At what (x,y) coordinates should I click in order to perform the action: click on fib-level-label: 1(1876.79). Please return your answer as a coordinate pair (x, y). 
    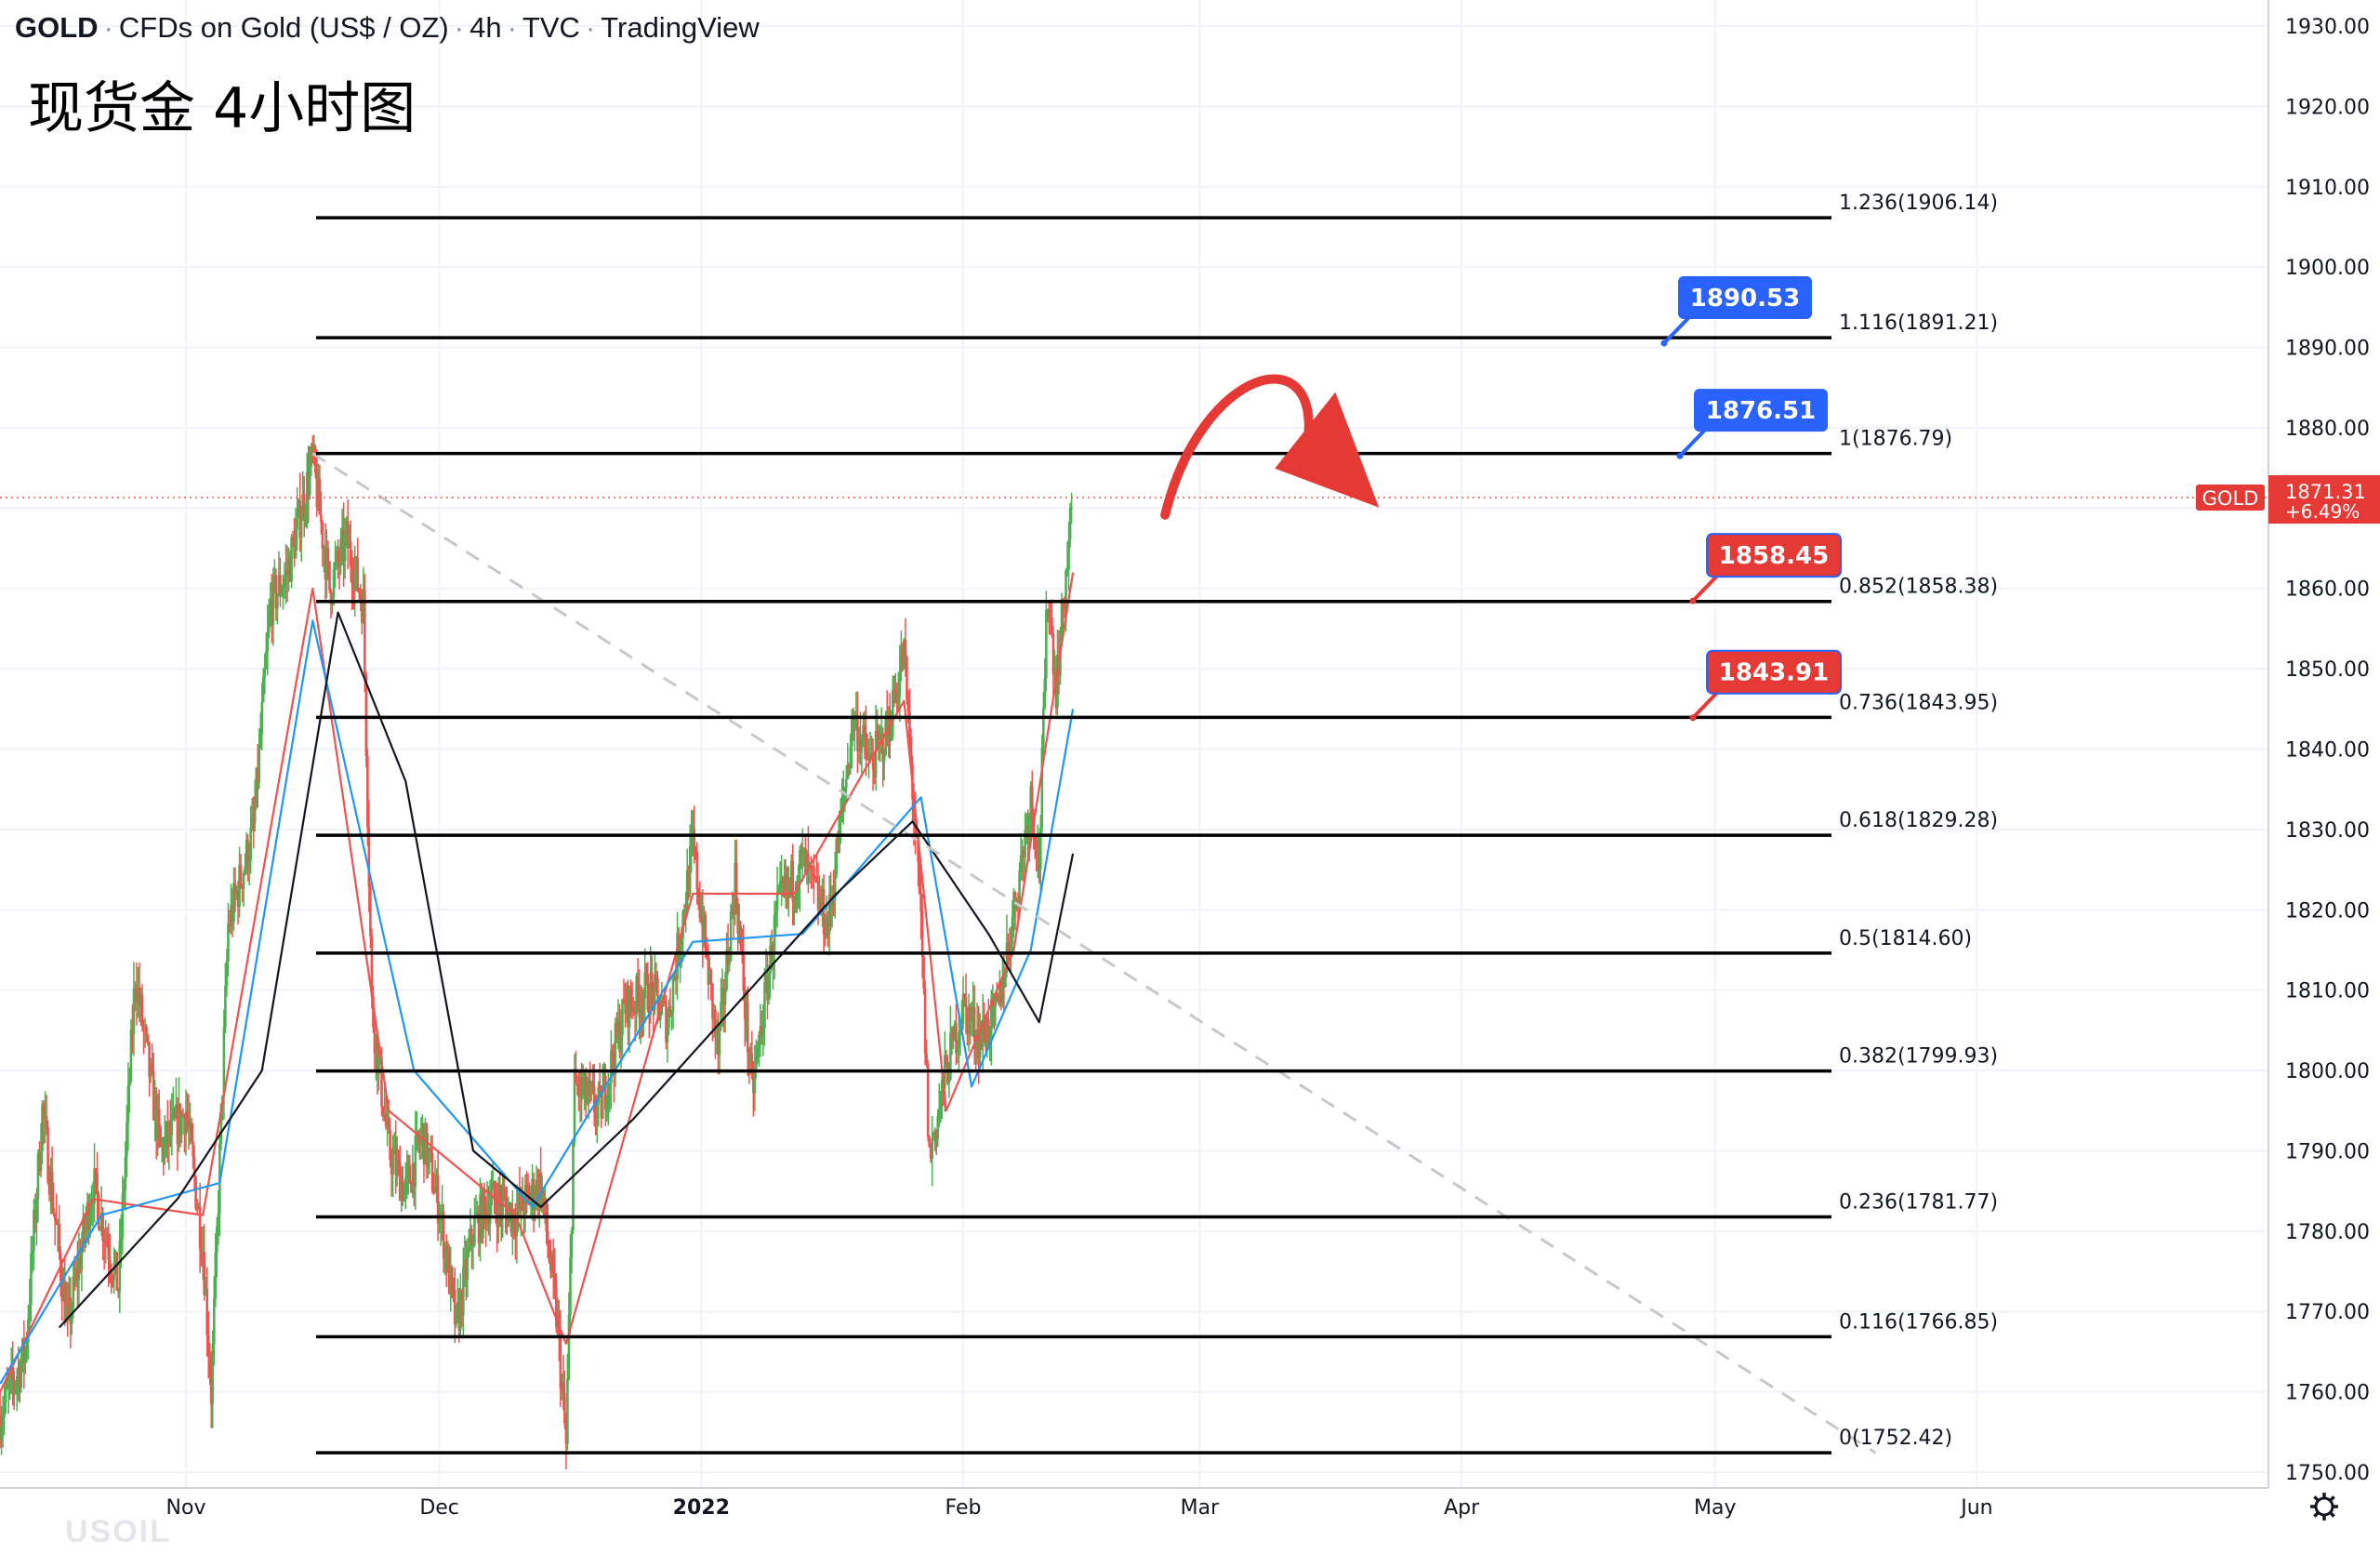
    Looking at the image, I should click on (1895, 439).